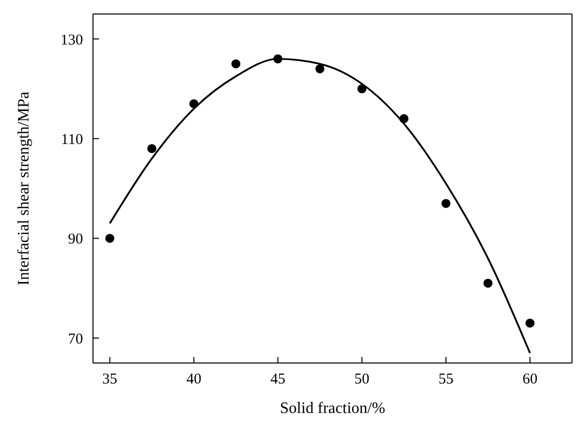 This screenshot has height=430, width=580. Describe the element at coordinates (71, 40) in the screenshot. I see `y-tick-label: 130` at that location.